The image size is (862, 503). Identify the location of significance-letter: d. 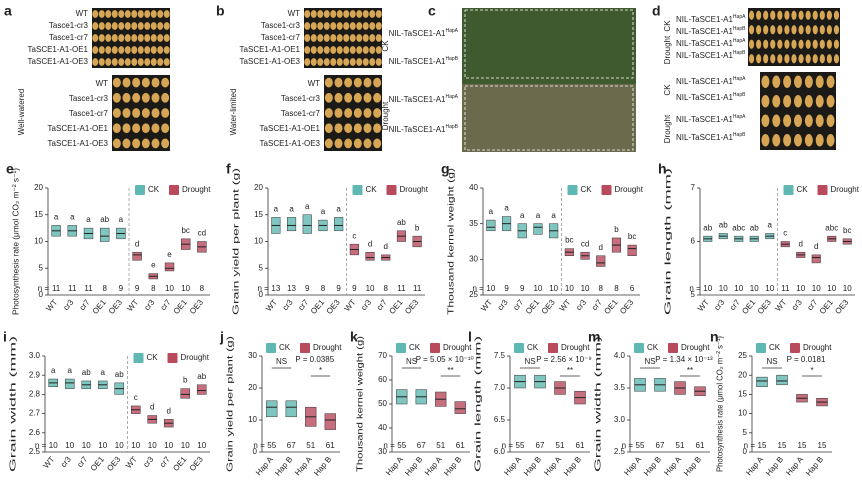
(816, 246).